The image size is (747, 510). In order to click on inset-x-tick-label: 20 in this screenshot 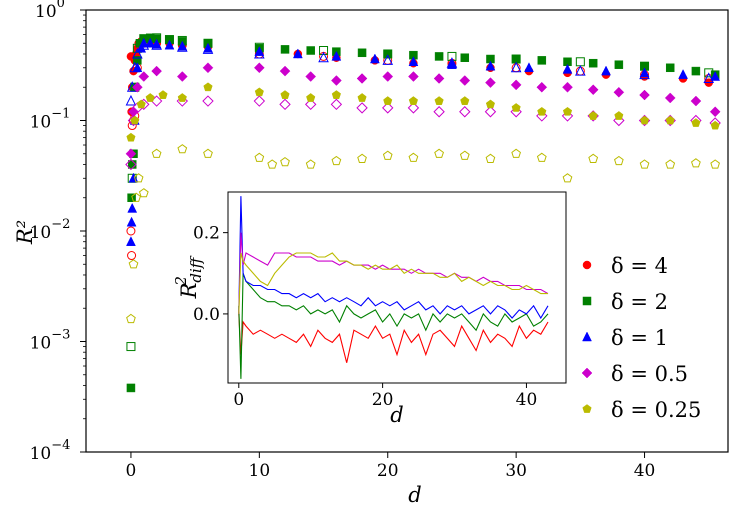, I will do `click(383, 400)`.